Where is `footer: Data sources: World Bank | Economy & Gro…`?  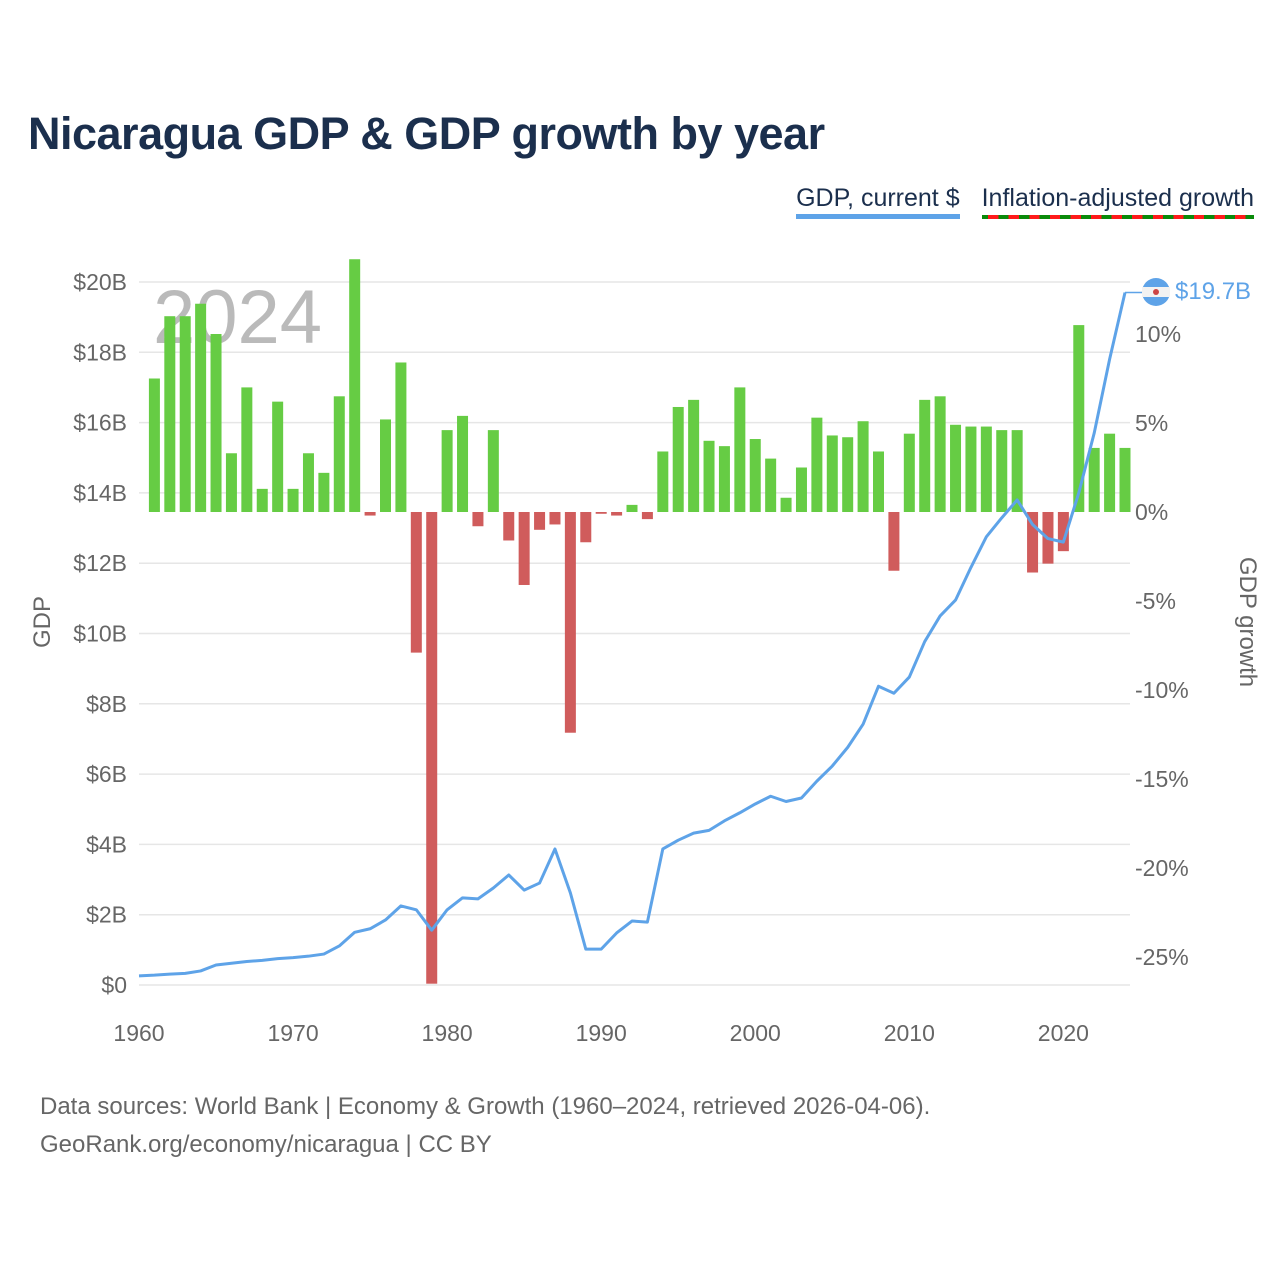 footer: Data sources: World Bank | Economy & Gro… is located at coordinates (485, 1126).